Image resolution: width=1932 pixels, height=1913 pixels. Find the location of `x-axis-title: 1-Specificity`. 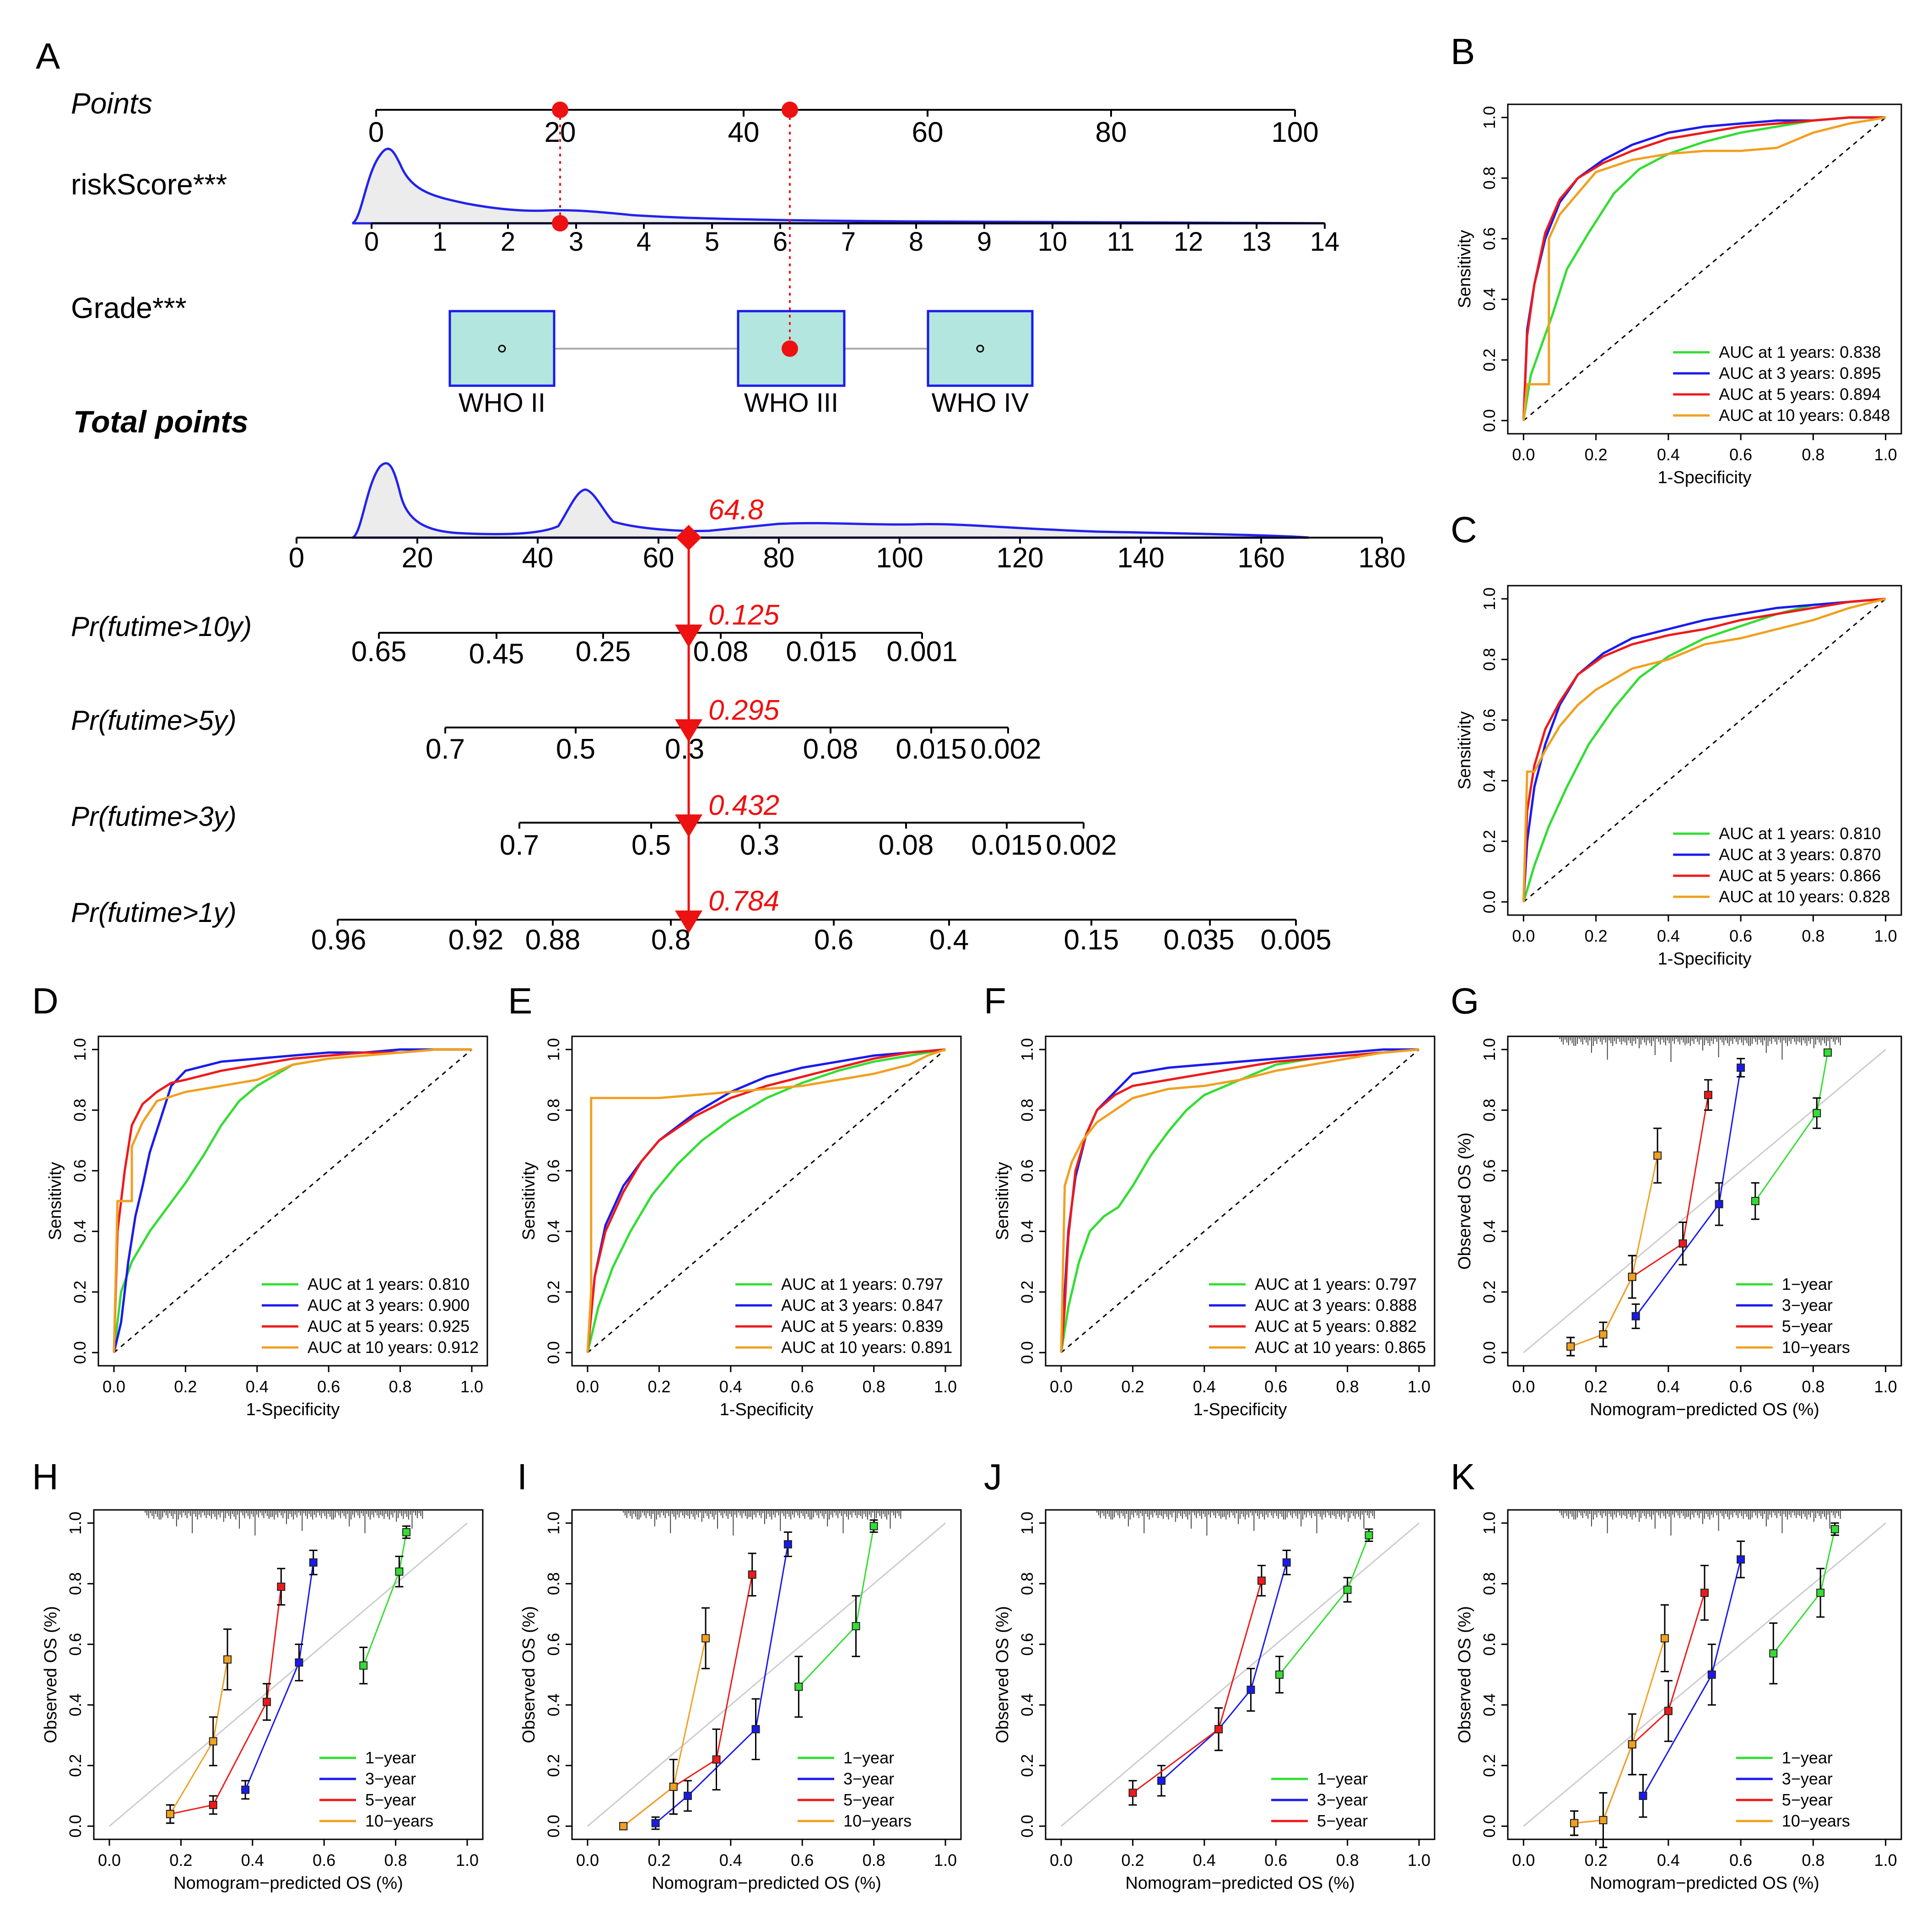

x-axis-title: 1-Specificity is located at coordinates (1240, 1410).